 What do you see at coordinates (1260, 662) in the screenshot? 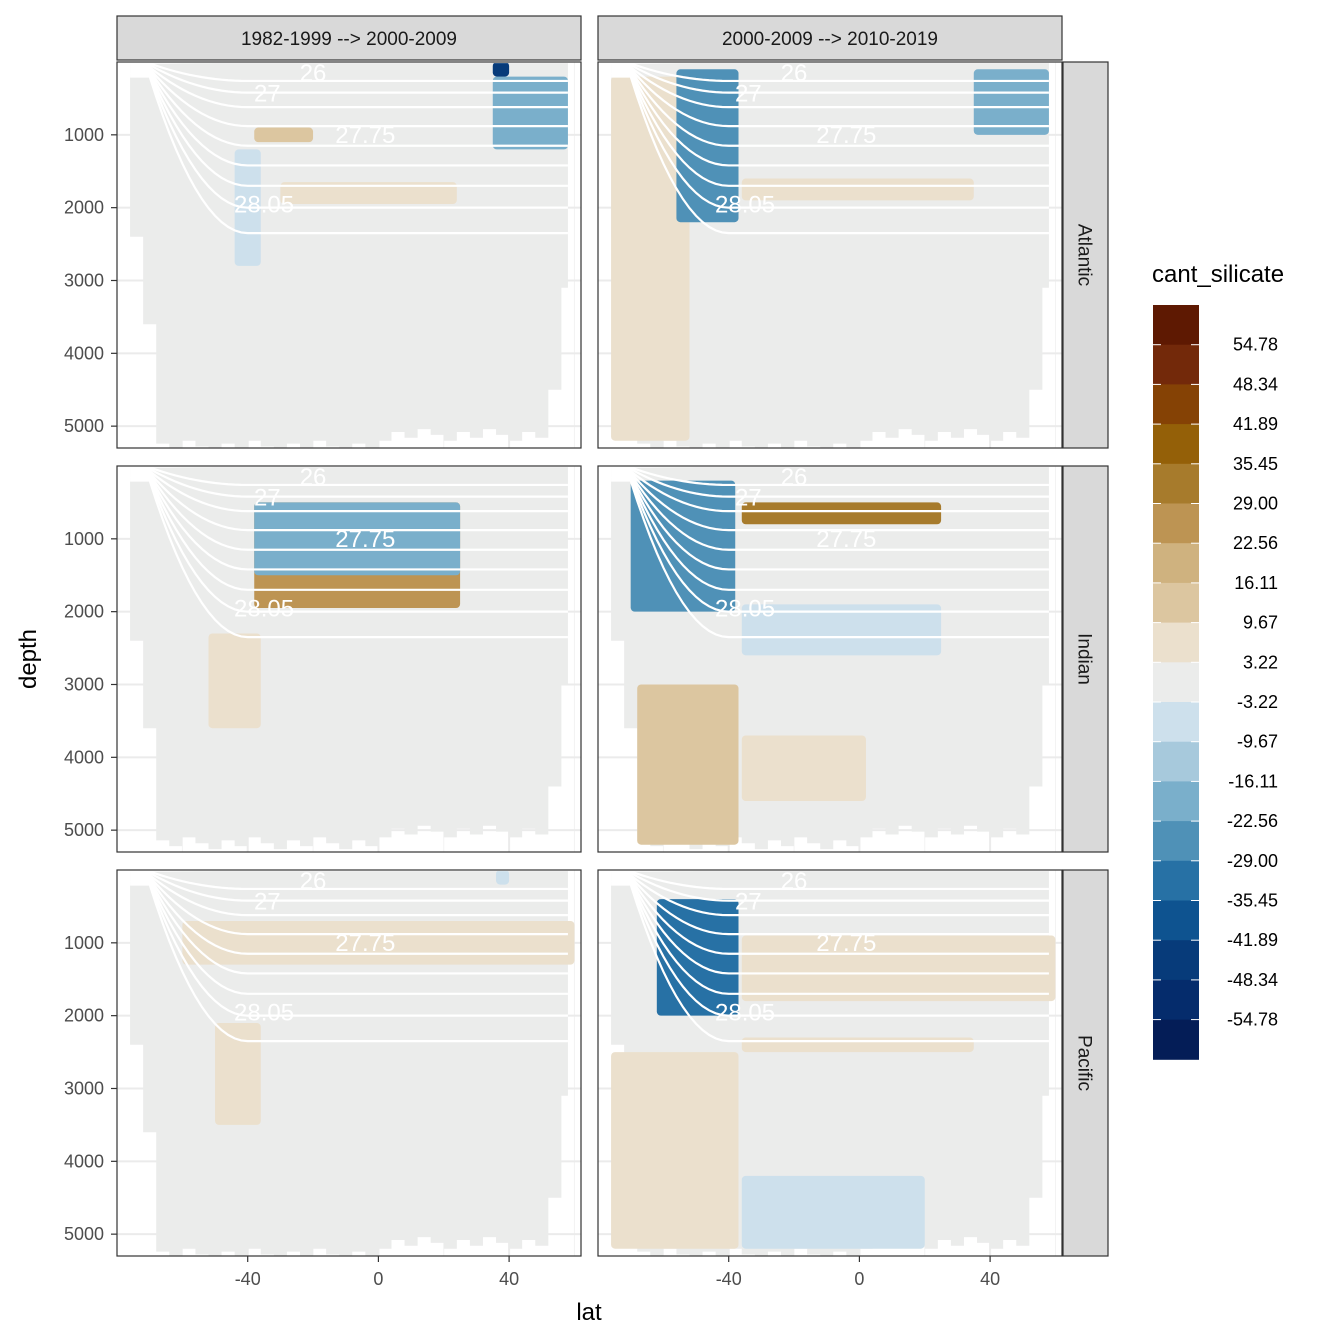
I see `legend-label: 3.22` at bounding box center [1260, 662].